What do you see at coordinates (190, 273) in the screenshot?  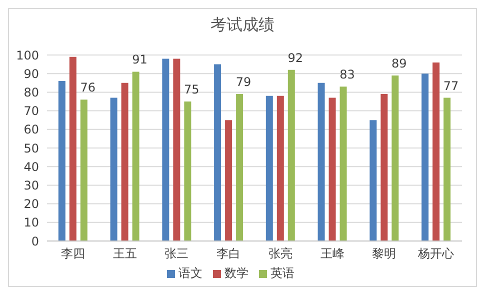 I see `legend-label: 语文` at bounding box center [190, 273].